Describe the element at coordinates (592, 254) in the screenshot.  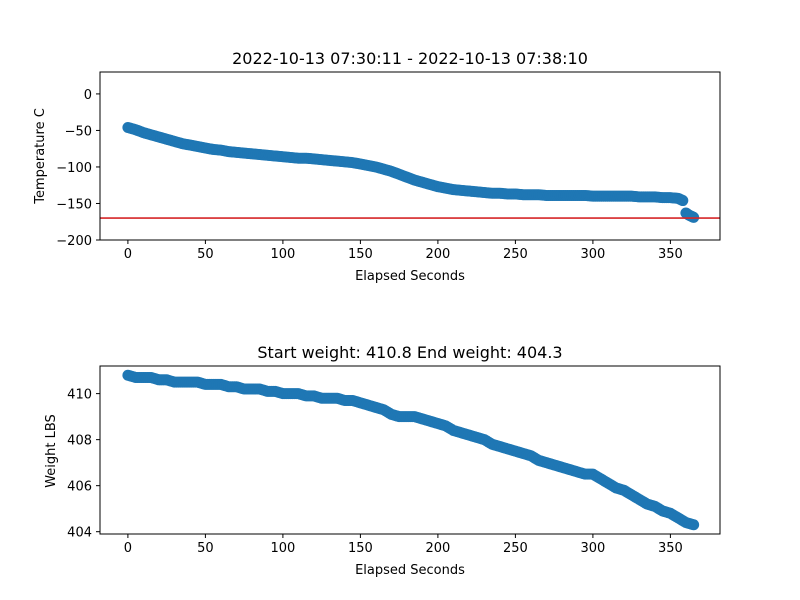
I see `temperature-x-tick-label: 300` at that location.